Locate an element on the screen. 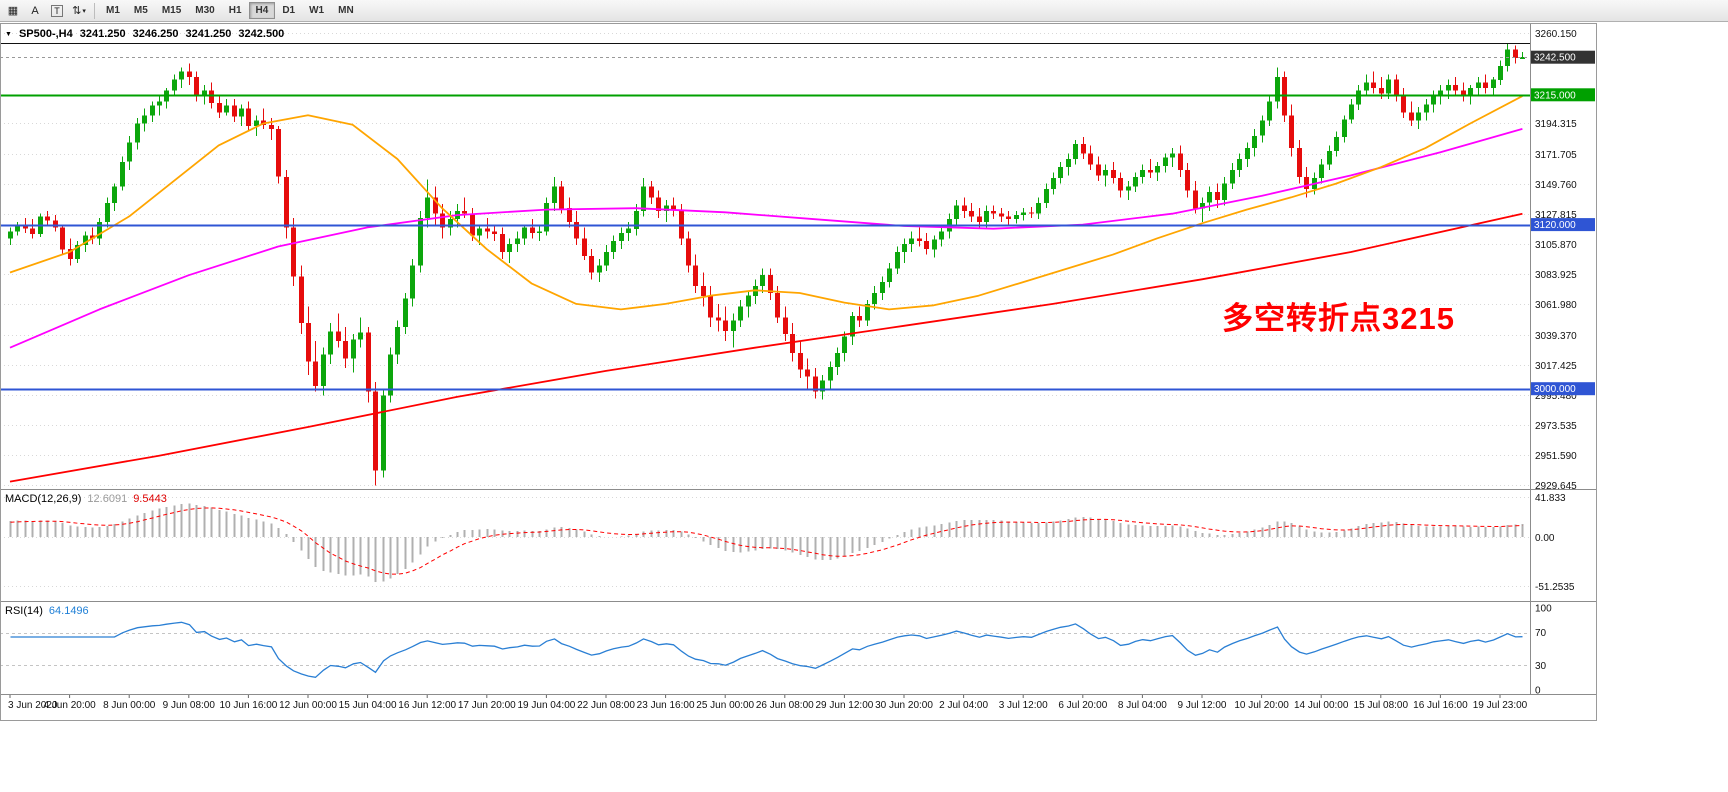 This screenshot has height=792, width=1728. rsi-grid: 100 70 30 0 is located at coordinates (776, 650).